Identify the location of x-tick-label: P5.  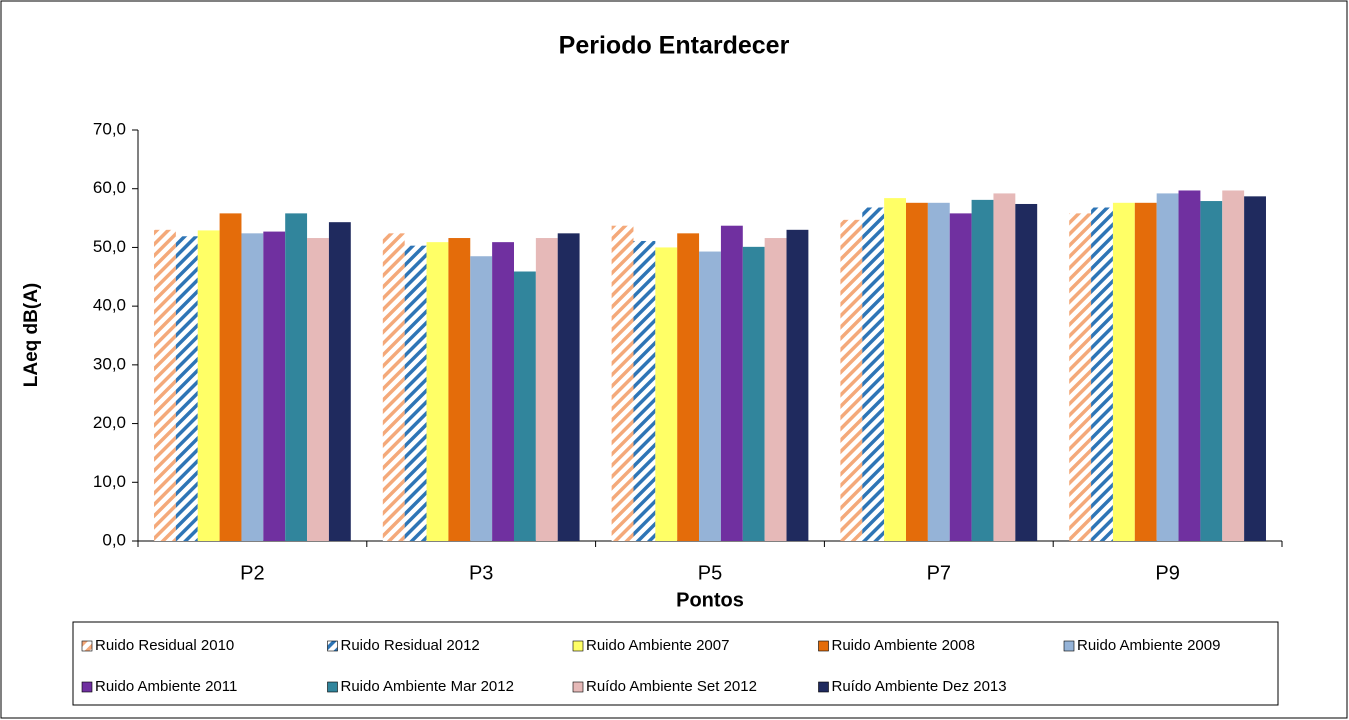
(710, 573).